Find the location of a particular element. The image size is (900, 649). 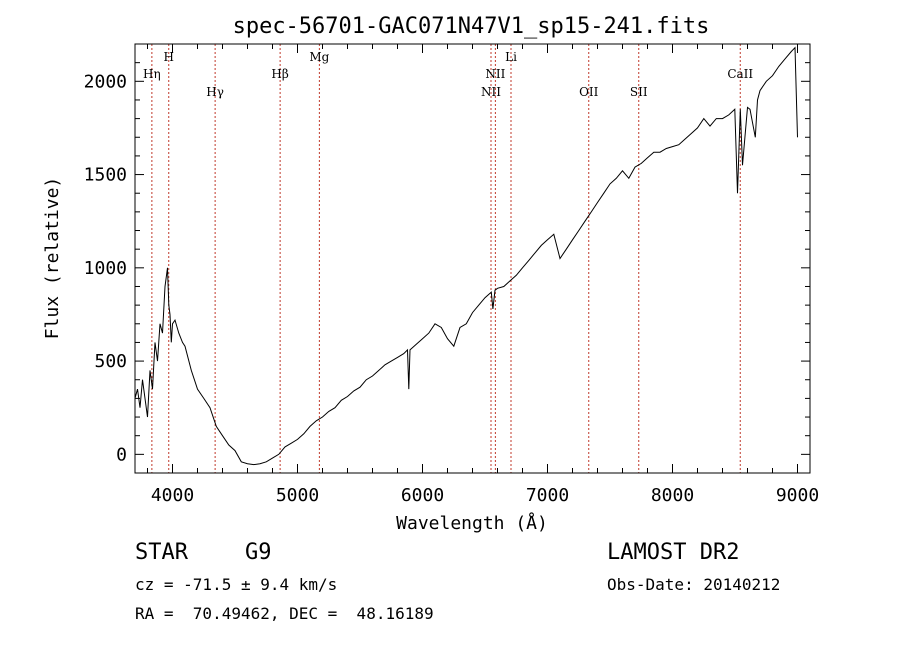

y-tick-label: 2000 is located at coordinates (105, 81).